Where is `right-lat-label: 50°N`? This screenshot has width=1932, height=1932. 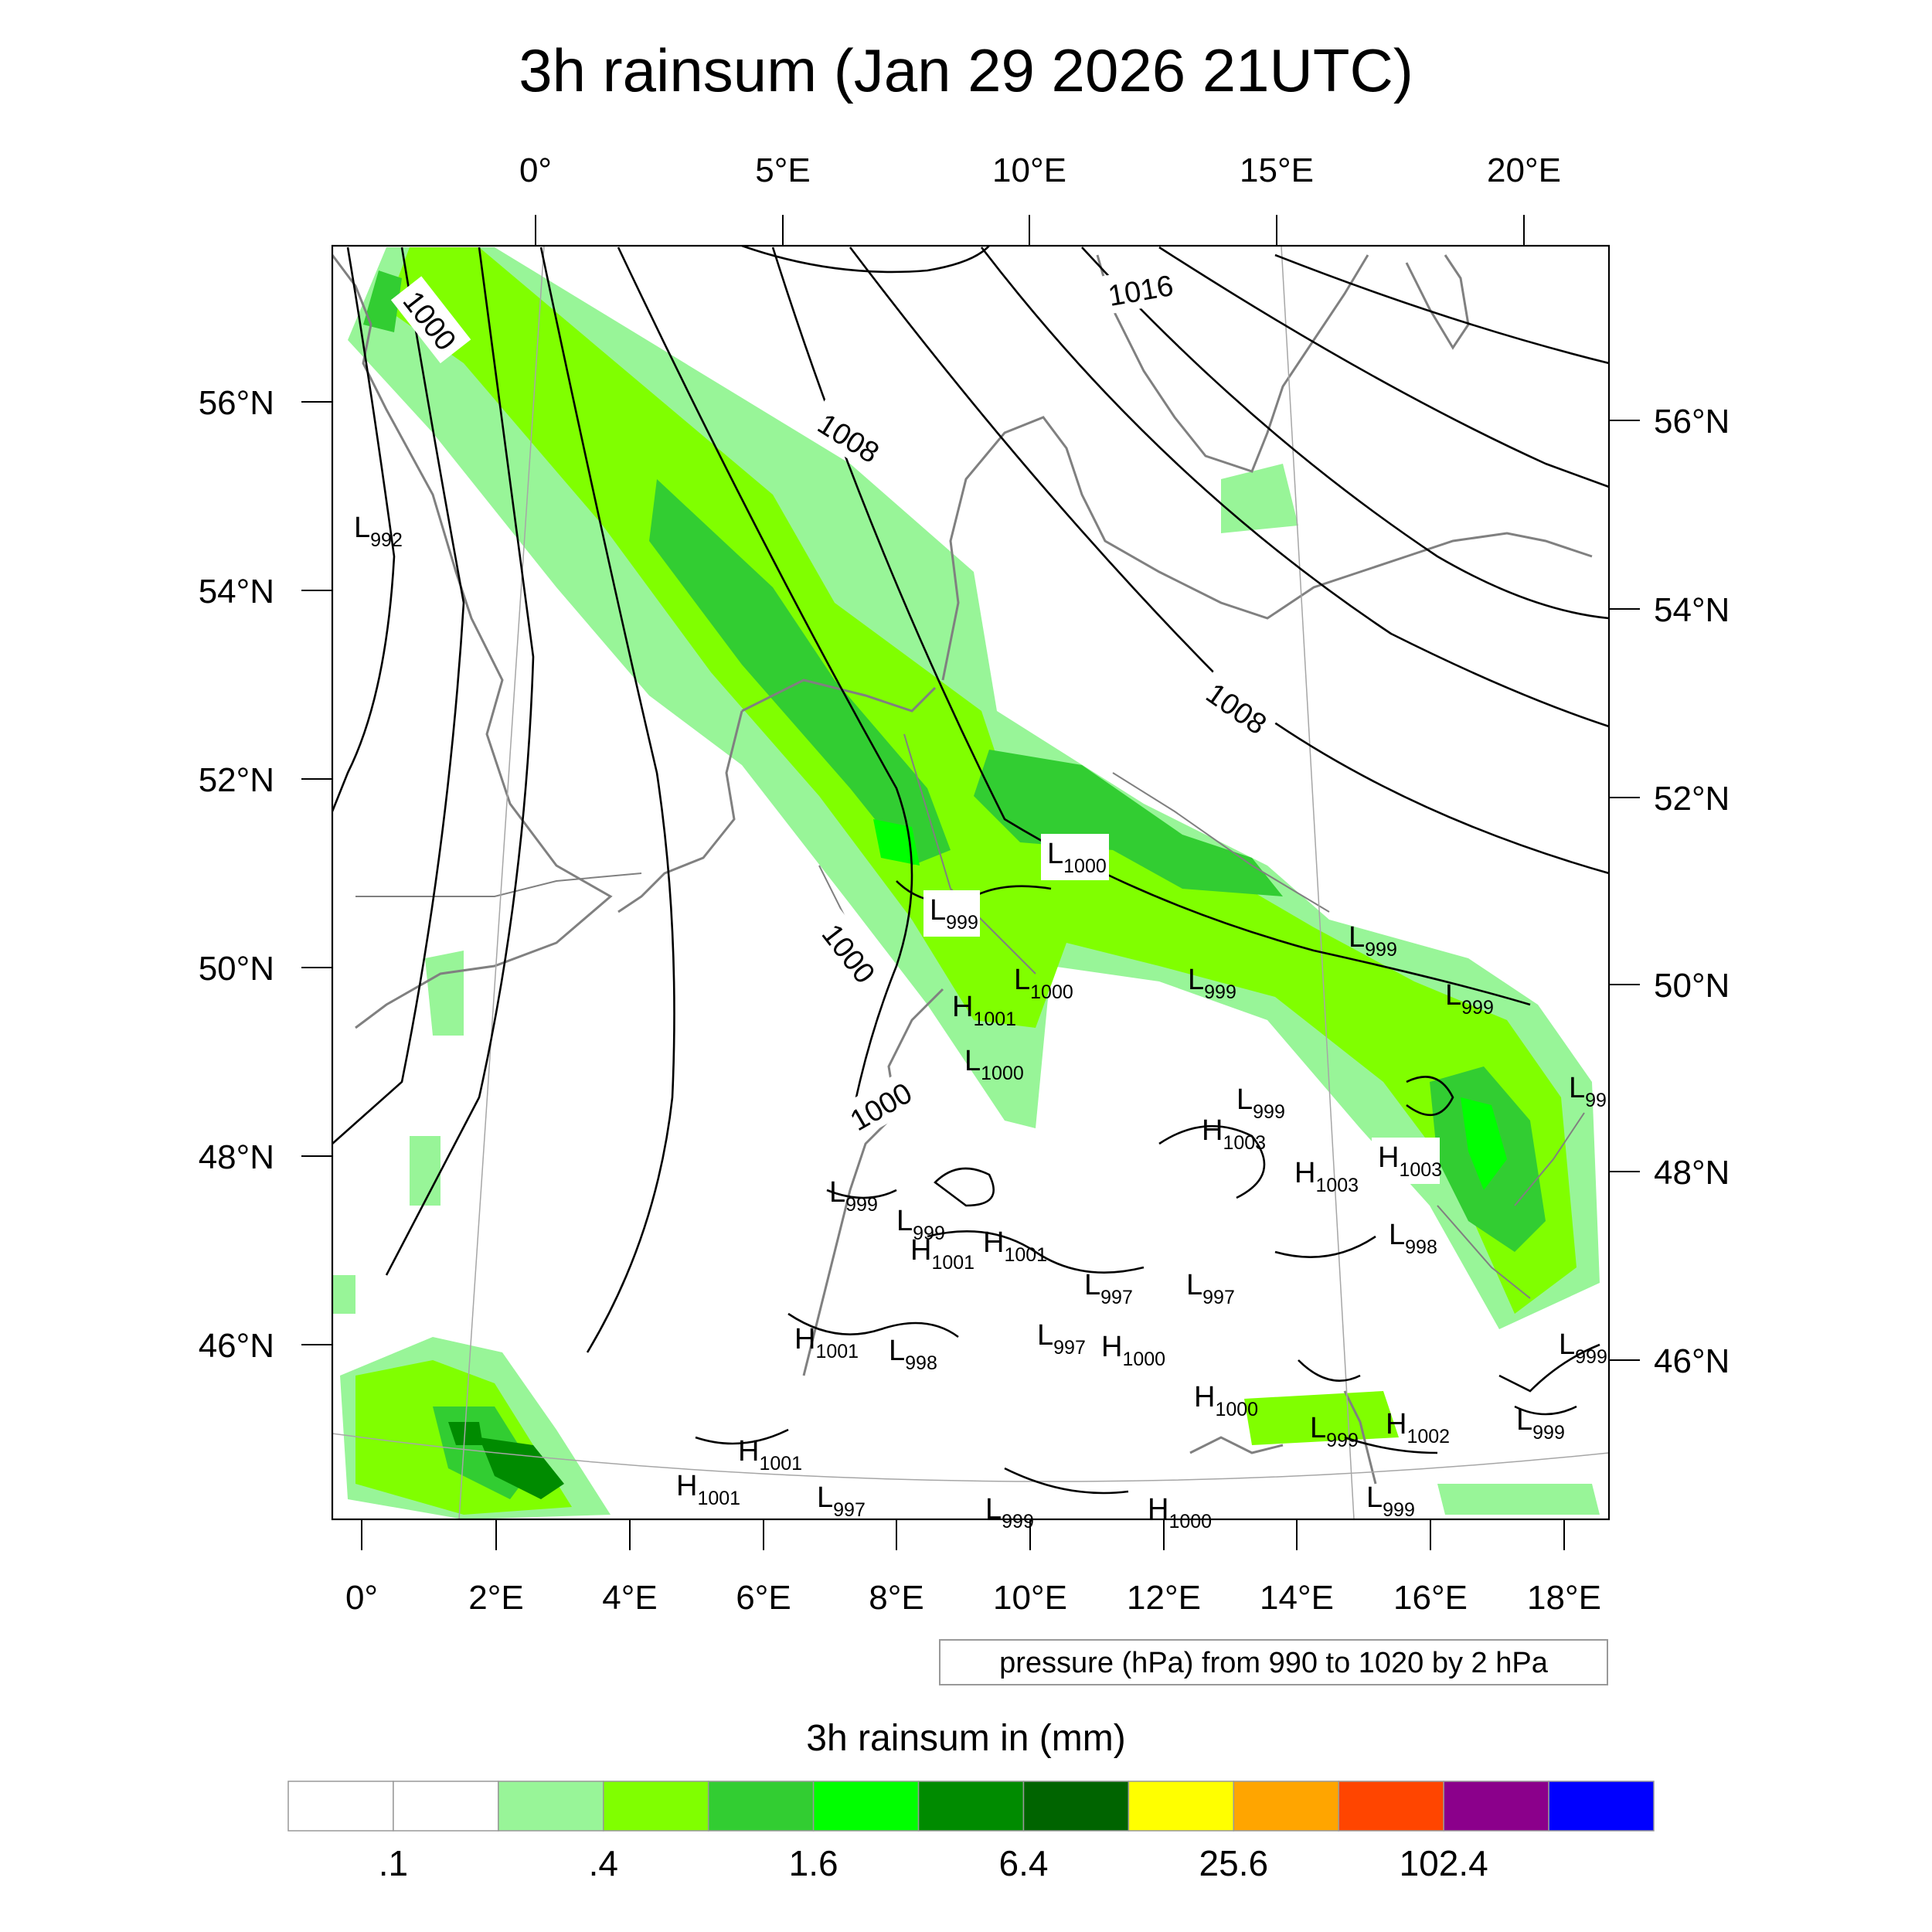
right-lat-label: 50°N is located at coordinates (1692, 986).